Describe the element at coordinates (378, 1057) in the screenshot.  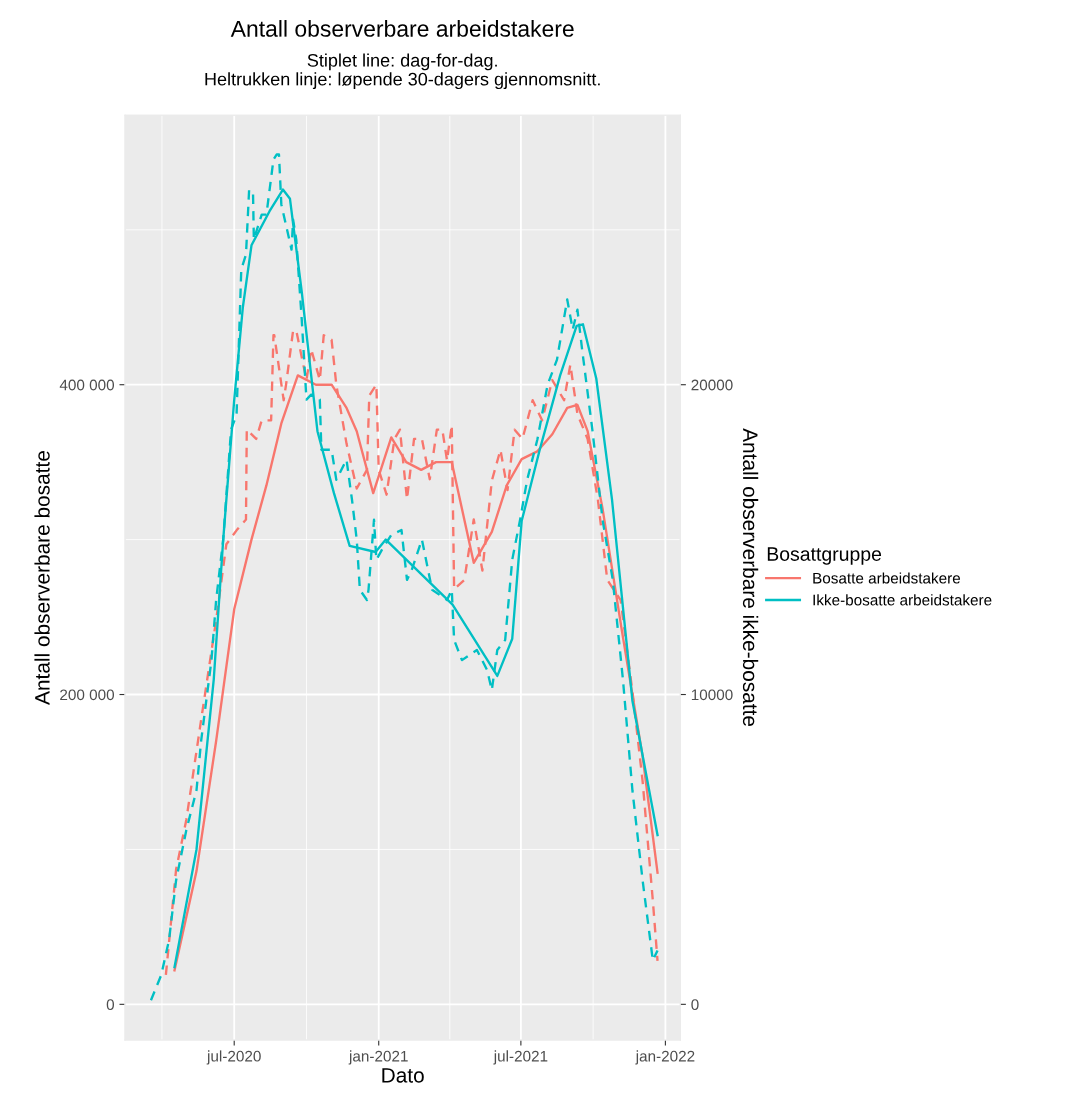
I see `x-tick-label: jan-2021` at that location.